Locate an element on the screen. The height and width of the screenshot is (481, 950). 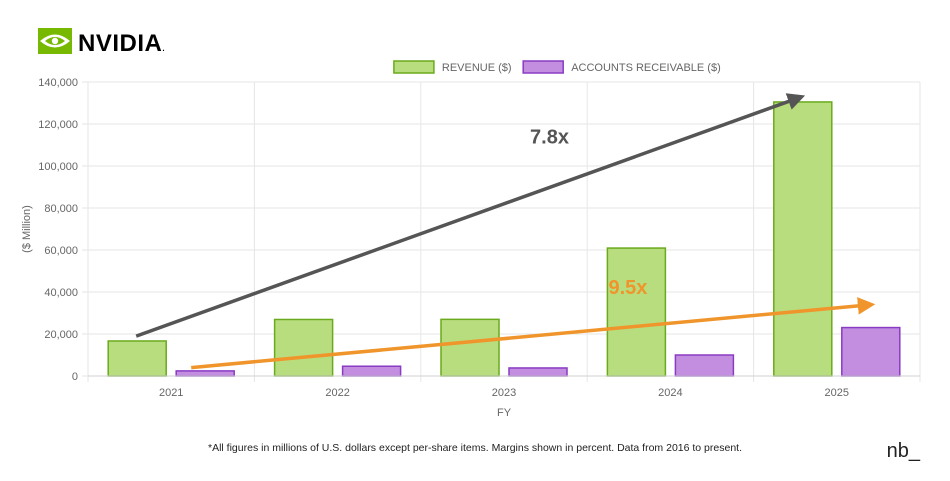
growth-arrow is located at coordinates (533, 333).